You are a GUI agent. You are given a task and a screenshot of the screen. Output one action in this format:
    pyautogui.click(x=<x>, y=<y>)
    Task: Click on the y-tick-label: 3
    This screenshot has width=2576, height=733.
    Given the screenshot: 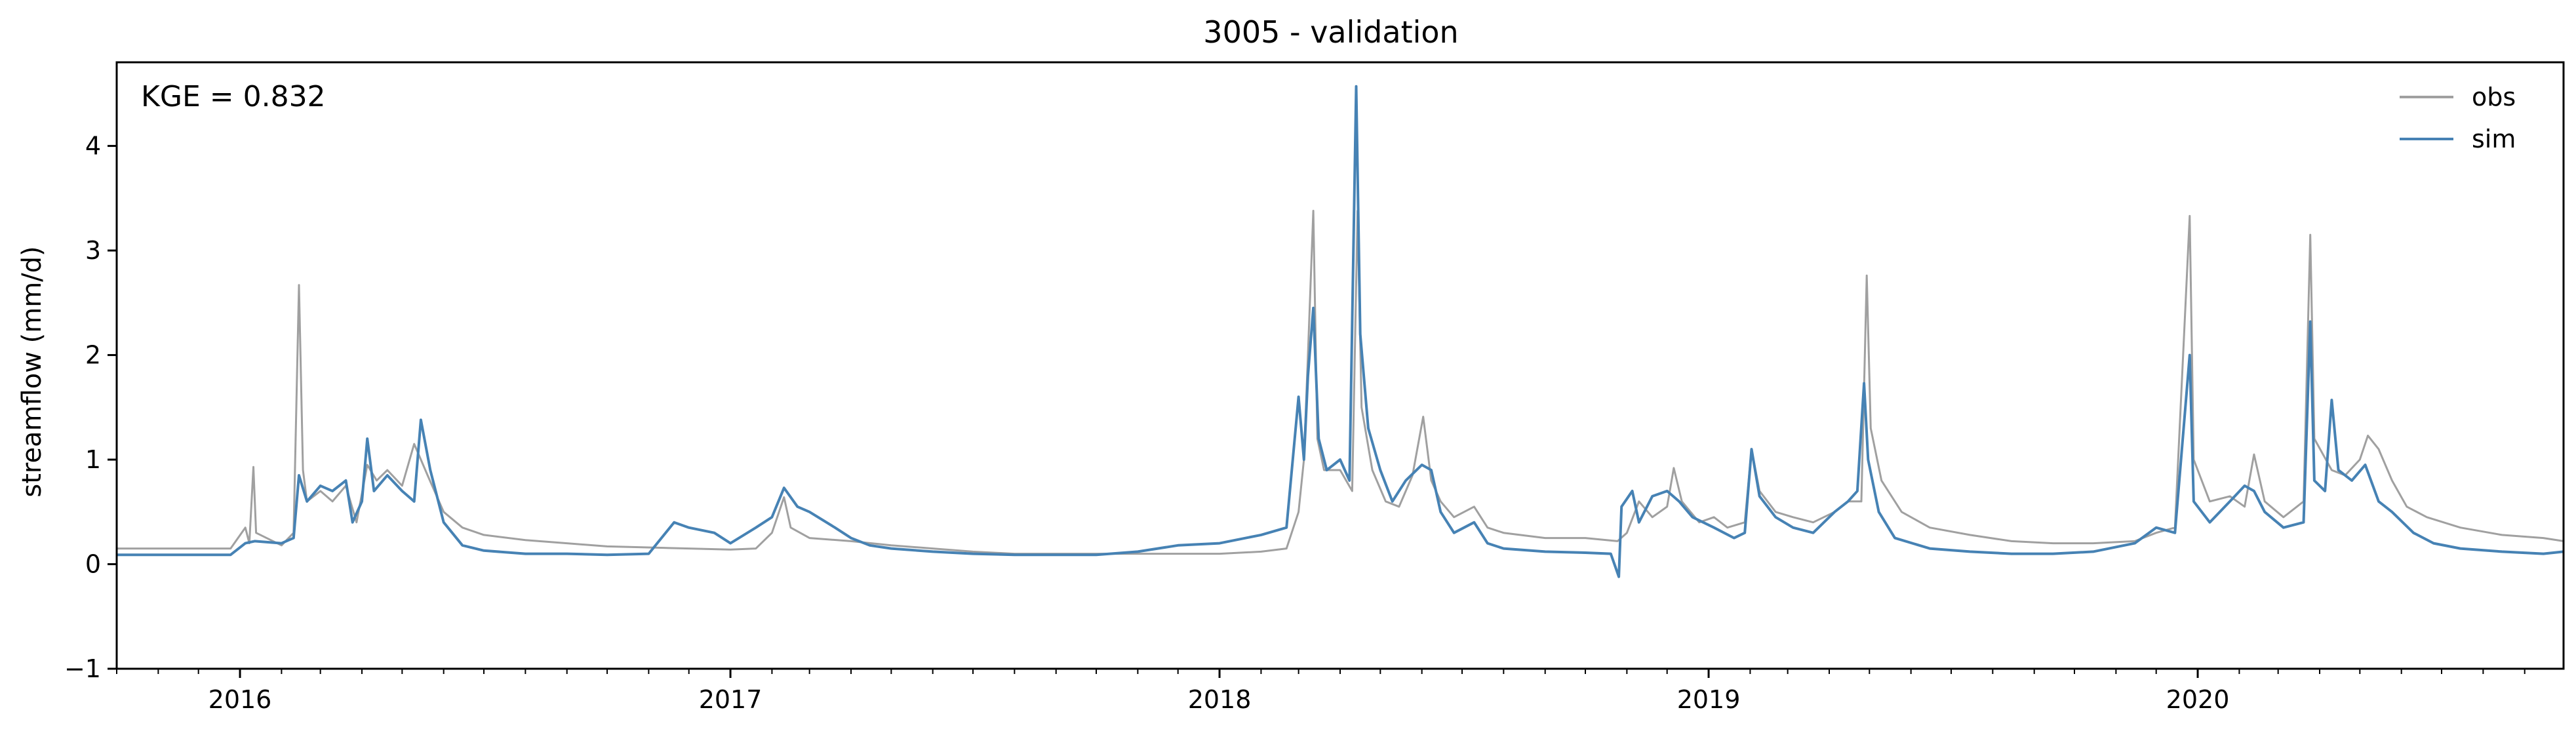 What is the action you would take?
    pyautogui.click(x=93, y=250)
    